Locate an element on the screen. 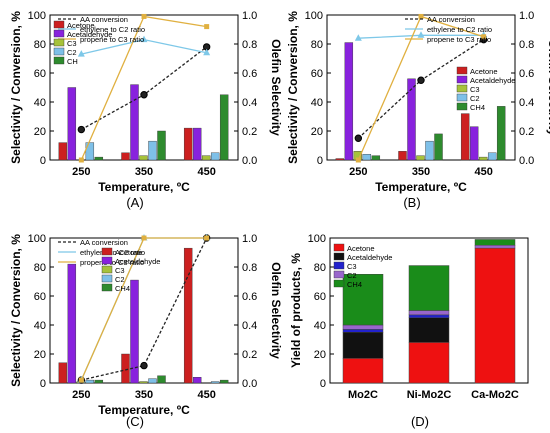  bar-legend-label: Acetone is located at coordinates (484, 71).